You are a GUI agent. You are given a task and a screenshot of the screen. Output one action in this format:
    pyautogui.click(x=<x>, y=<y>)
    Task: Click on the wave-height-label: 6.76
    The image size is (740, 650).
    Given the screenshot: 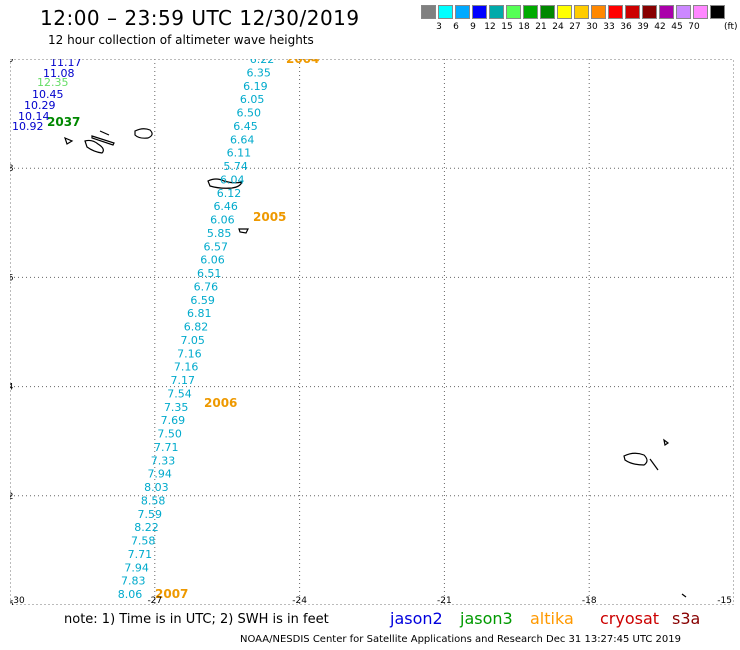 What is the action you would take?
    pyautogui.click(x=206, y=286)
    